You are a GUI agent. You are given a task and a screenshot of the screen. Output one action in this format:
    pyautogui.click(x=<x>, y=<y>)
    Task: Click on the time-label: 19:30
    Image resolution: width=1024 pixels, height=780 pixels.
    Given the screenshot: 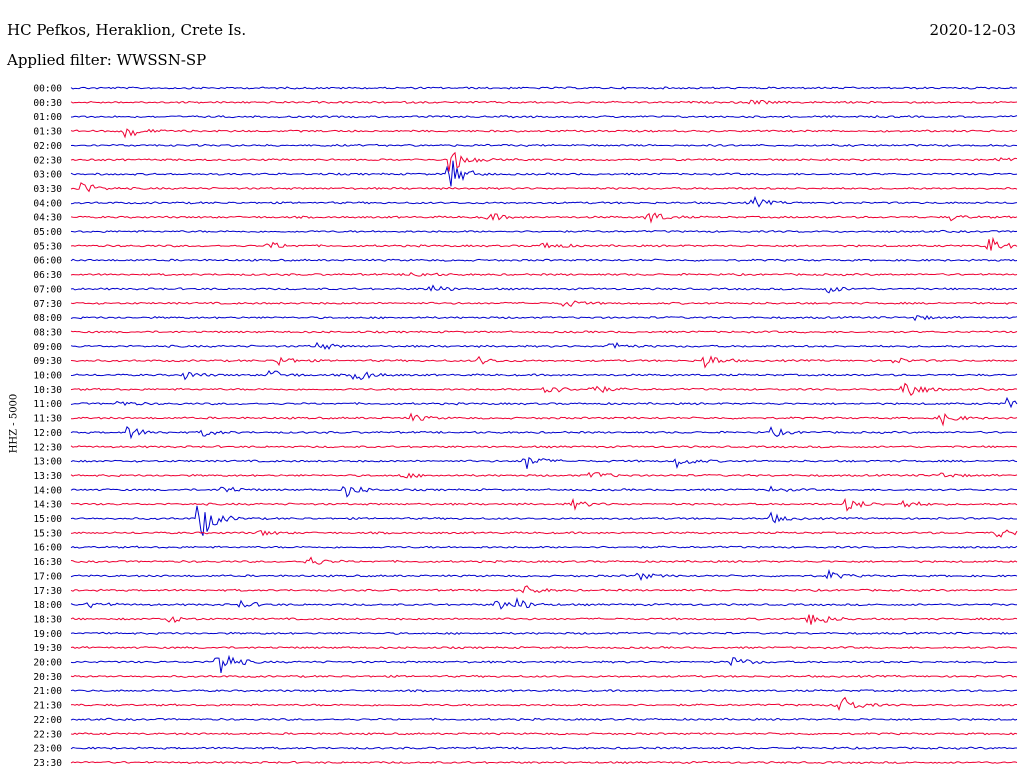 What is the action you would take?
    pyautogui.click(x=47, y=648)
    